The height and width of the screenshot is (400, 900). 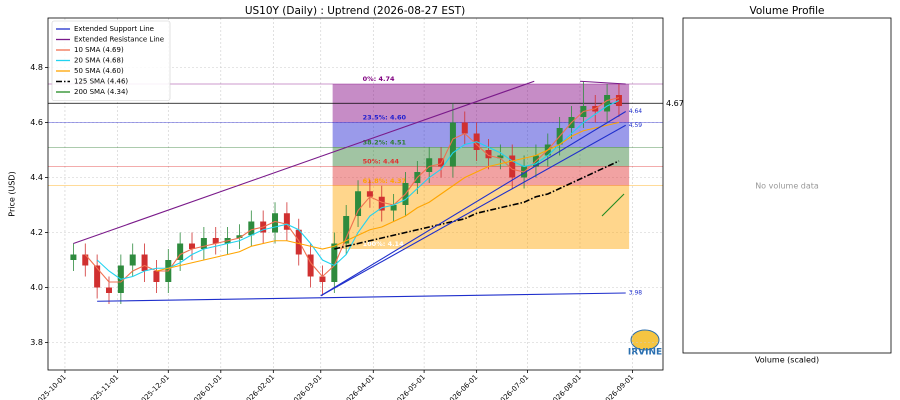 What do you see at coordinates (636, 111) in the screenshot?
I see `trend-label: 4.64` at bounding box center [636, 111].